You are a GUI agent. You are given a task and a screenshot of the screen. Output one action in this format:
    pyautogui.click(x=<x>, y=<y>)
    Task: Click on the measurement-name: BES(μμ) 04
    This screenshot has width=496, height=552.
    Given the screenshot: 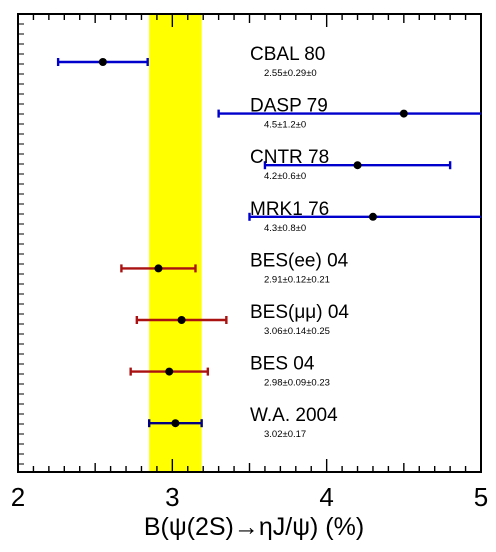 What is the action you would take?
    pyautogui.click(x=299, y=312)
    